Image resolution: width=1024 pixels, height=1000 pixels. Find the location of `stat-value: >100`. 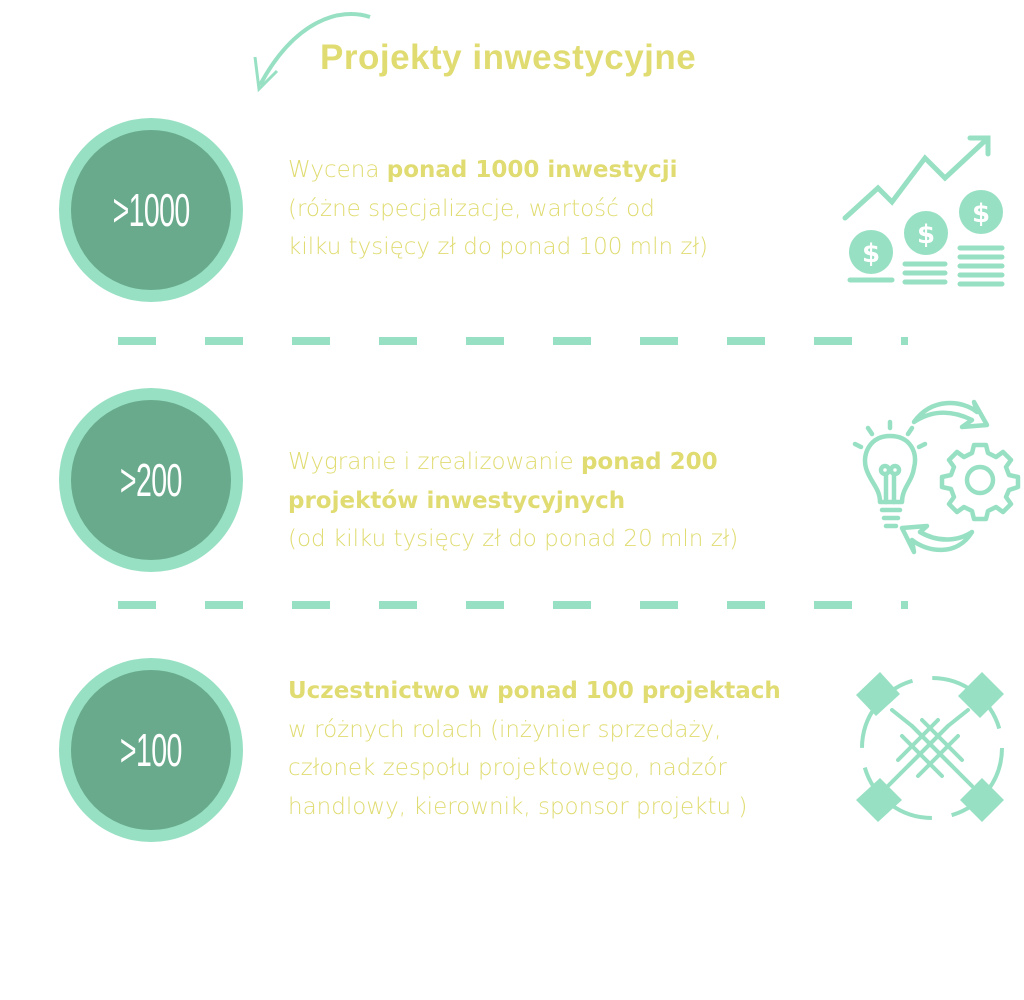

stat-value: >100 is located at coordinates (151, 750).